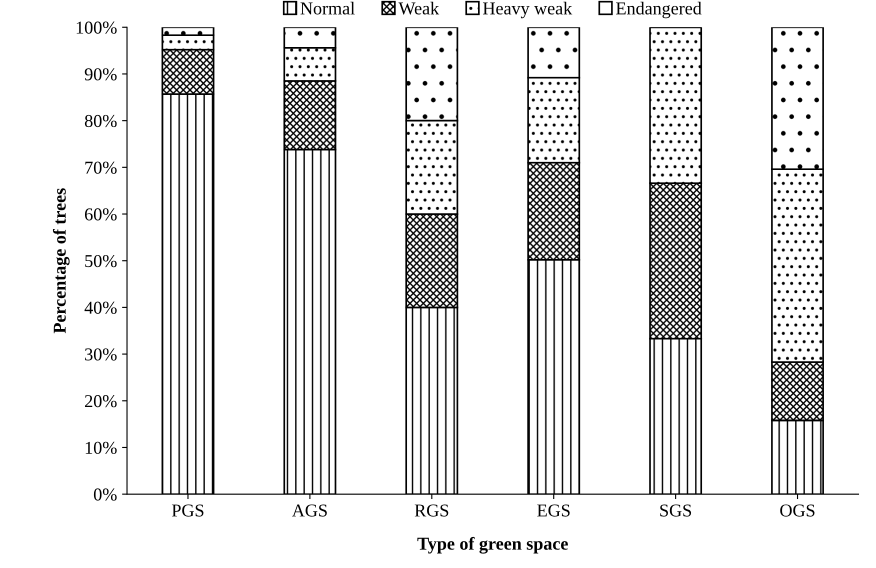  Describe the element at coordinates (100, 121) in the screenshot. I see `y-tick-label: 80%` at that location.